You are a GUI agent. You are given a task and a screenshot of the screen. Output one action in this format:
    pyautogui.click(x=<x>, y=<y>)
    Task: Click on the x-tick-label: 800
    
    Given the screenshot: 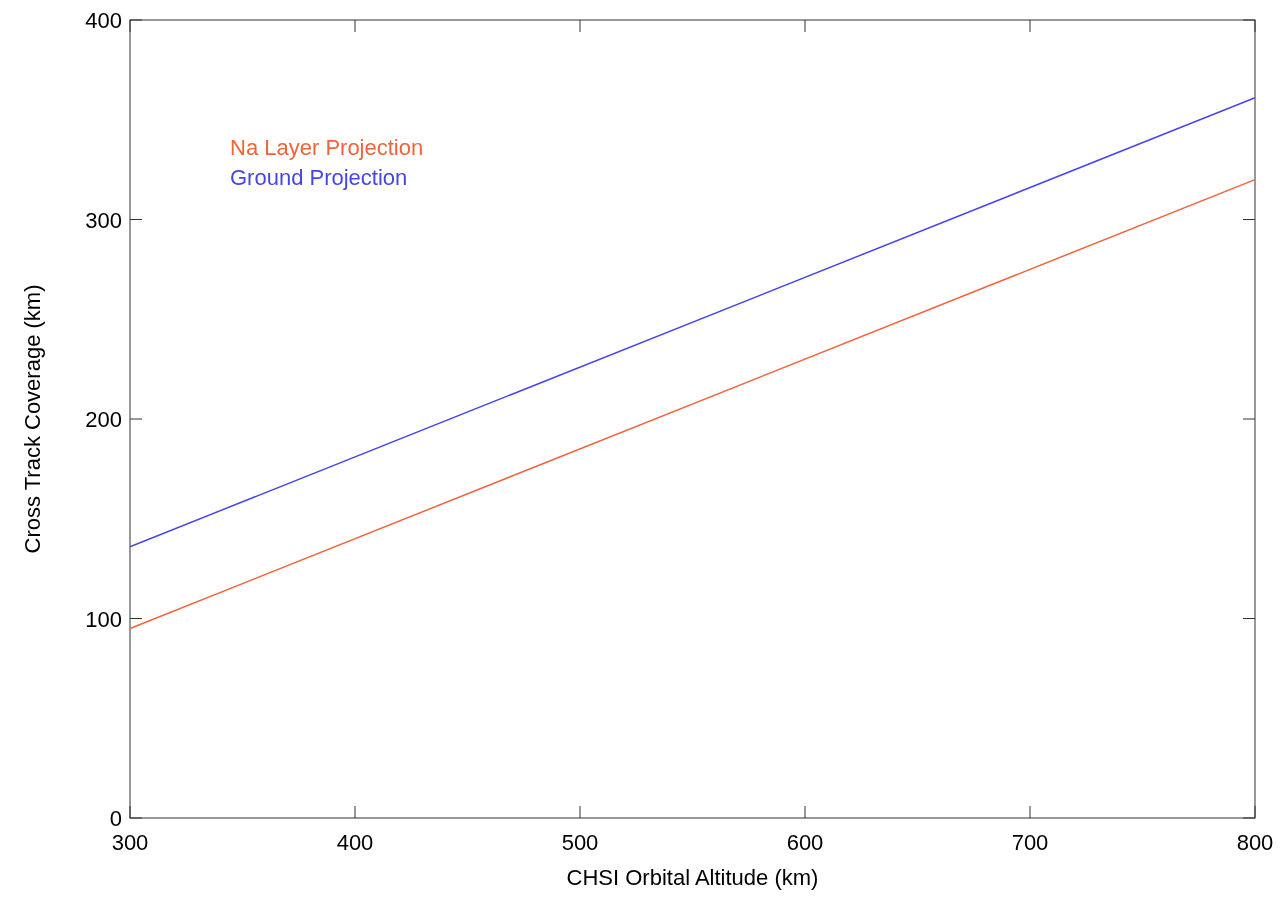 What is the action you would take?
    pyautogui.click(x=1255, y=842)
    